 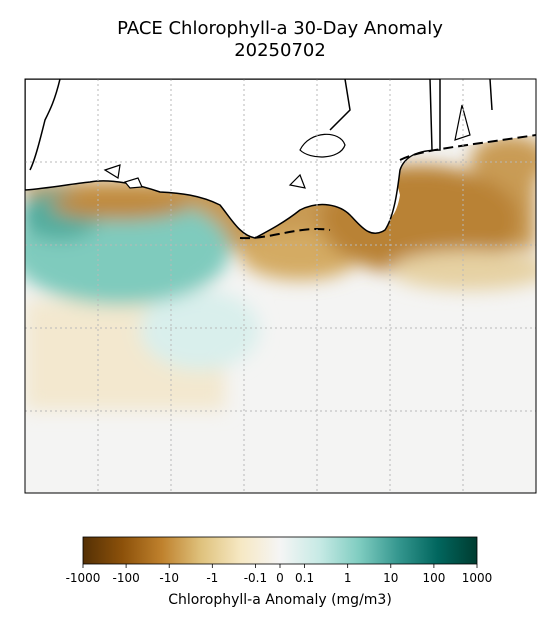 I want to click on colorbar-tick-label: -1000, so click(x=83, y=578).